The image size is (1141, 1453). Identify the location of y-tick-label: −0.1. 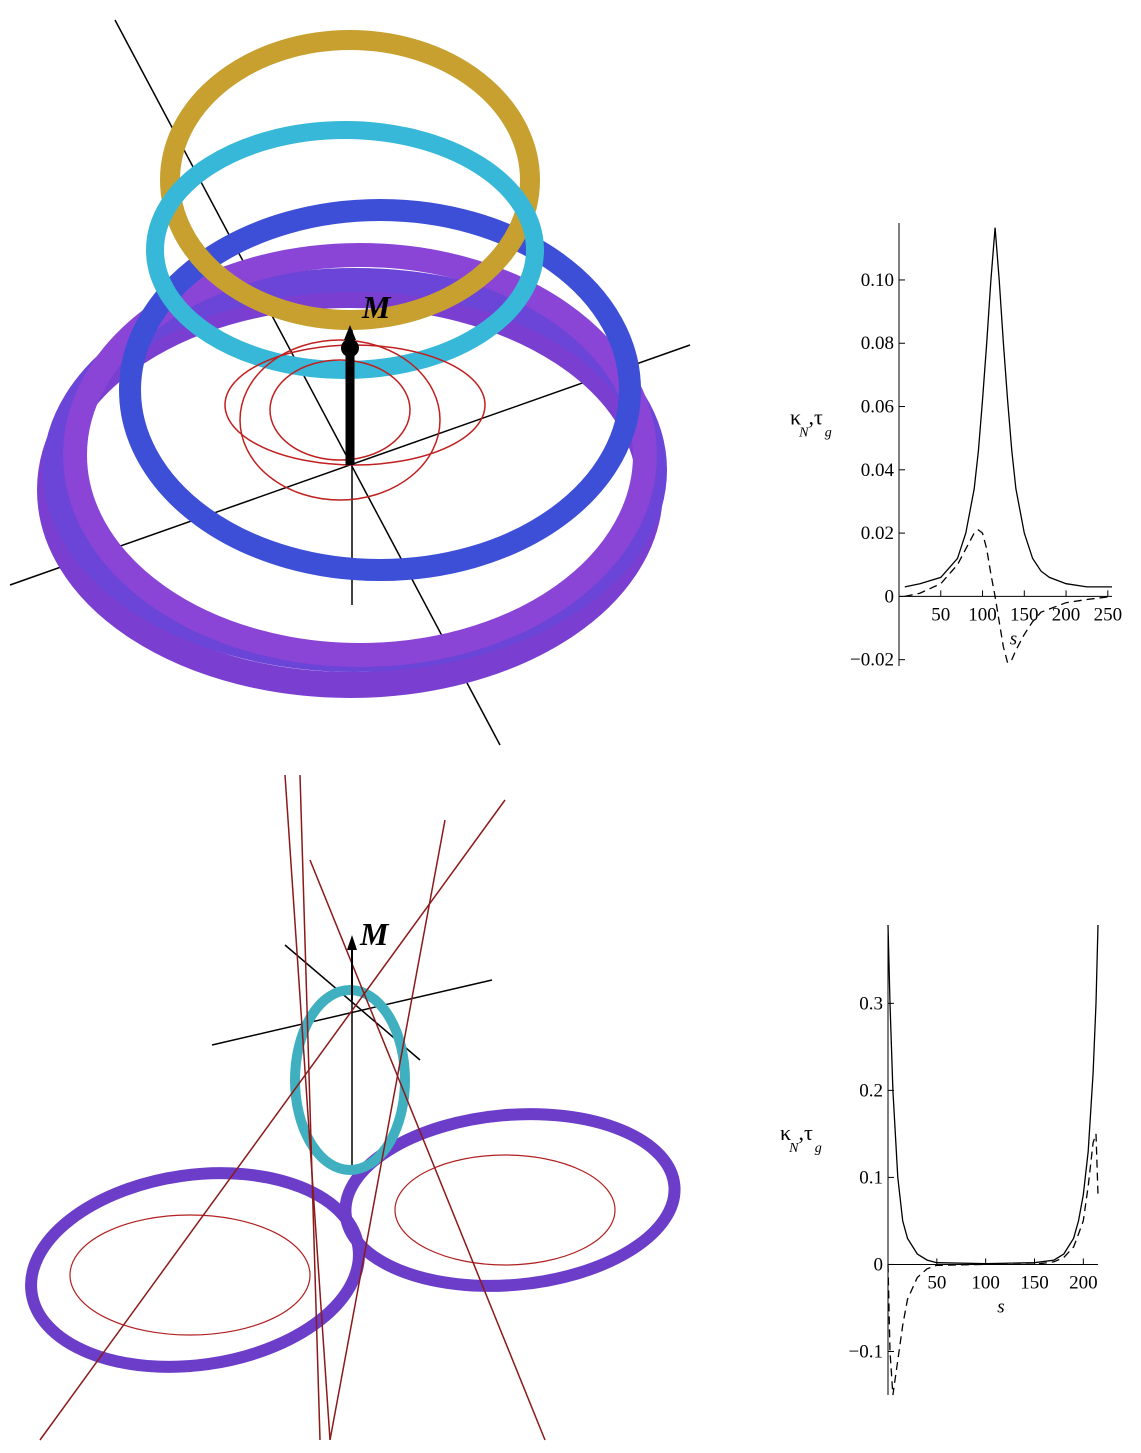
(866, 1351).